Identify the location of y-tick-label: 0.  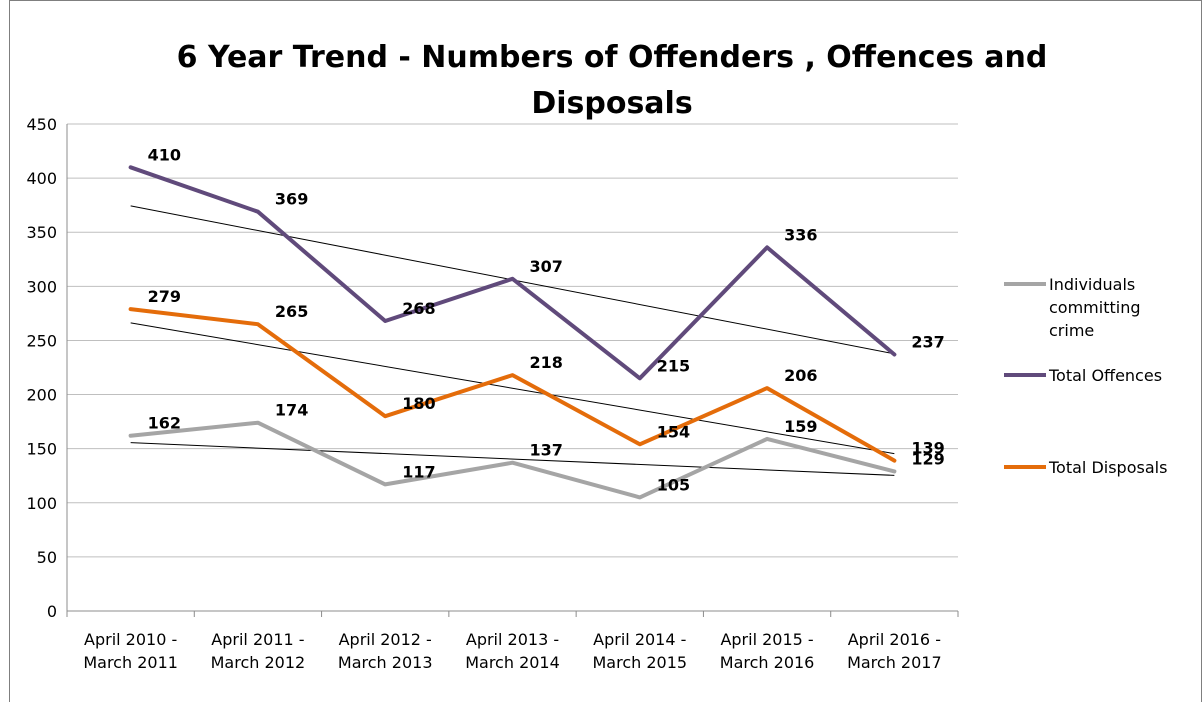
(52, 611).